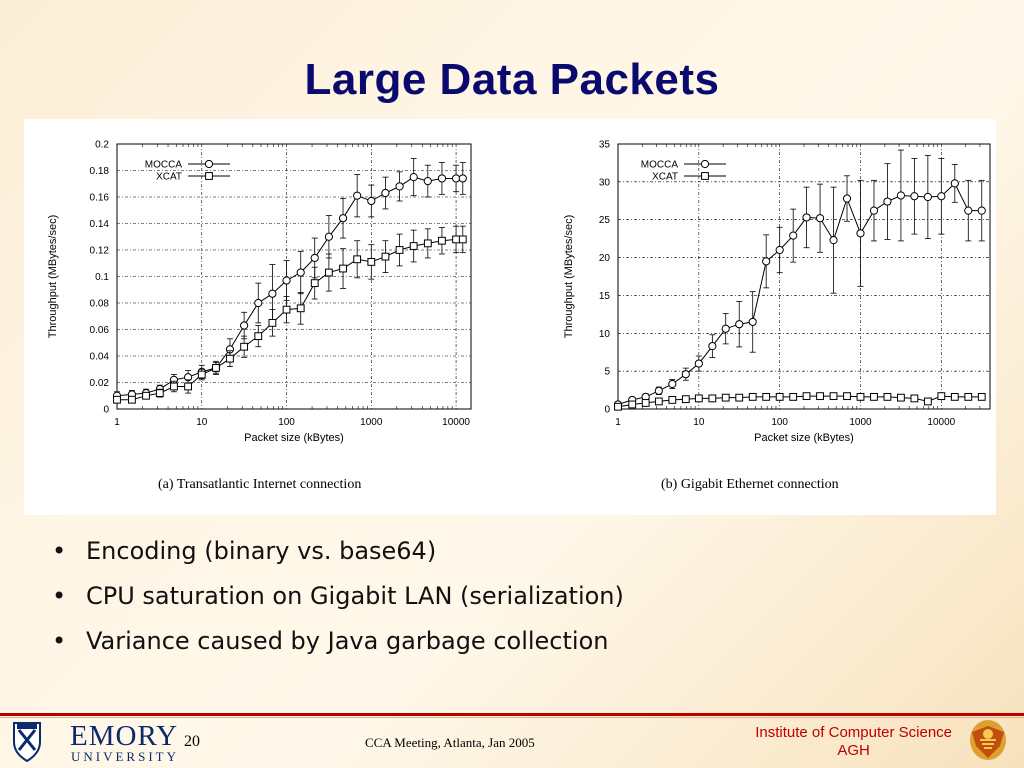  What do you see at coordinates (100, 383) in the screenshot?
I see `y-tick-label: 0.02` at bounding box center [100, 383].